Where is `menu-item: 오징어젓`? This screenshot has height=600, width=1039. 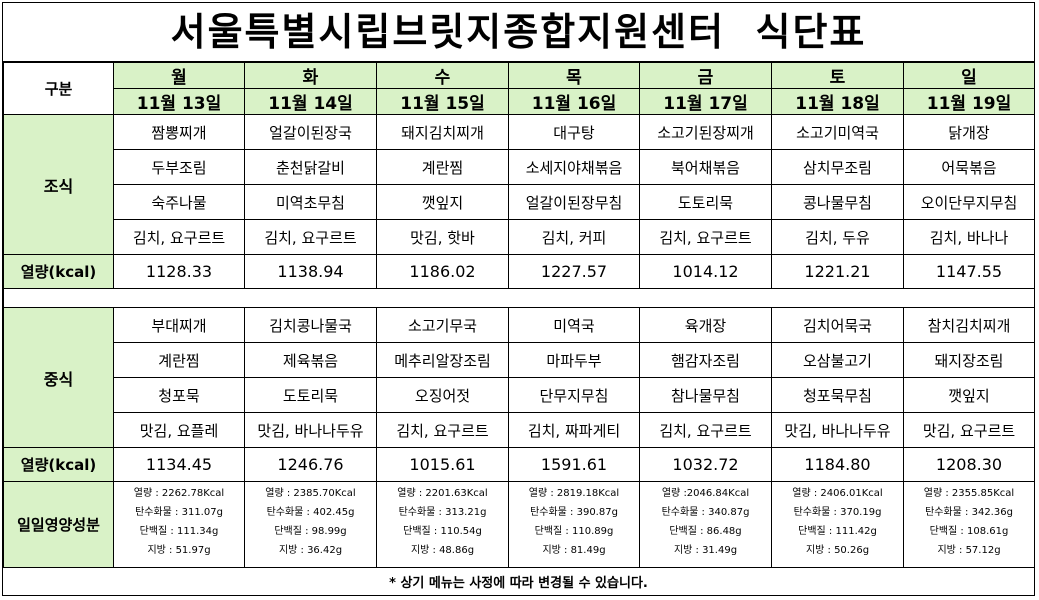 menu-item: 오징어젓 is located at coordinates (442, 395).